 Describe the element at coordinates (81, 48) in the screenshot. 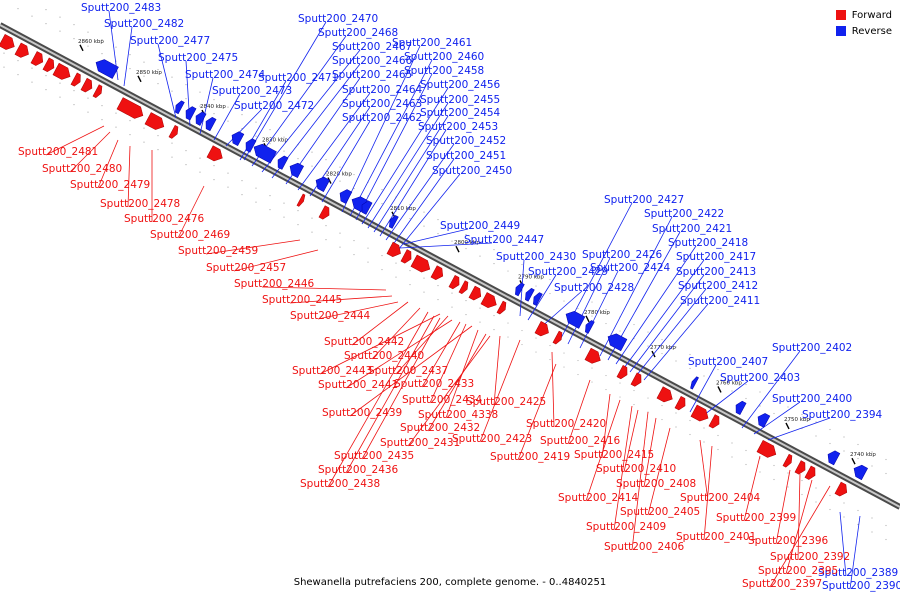

I see `tick-mark` at that location.